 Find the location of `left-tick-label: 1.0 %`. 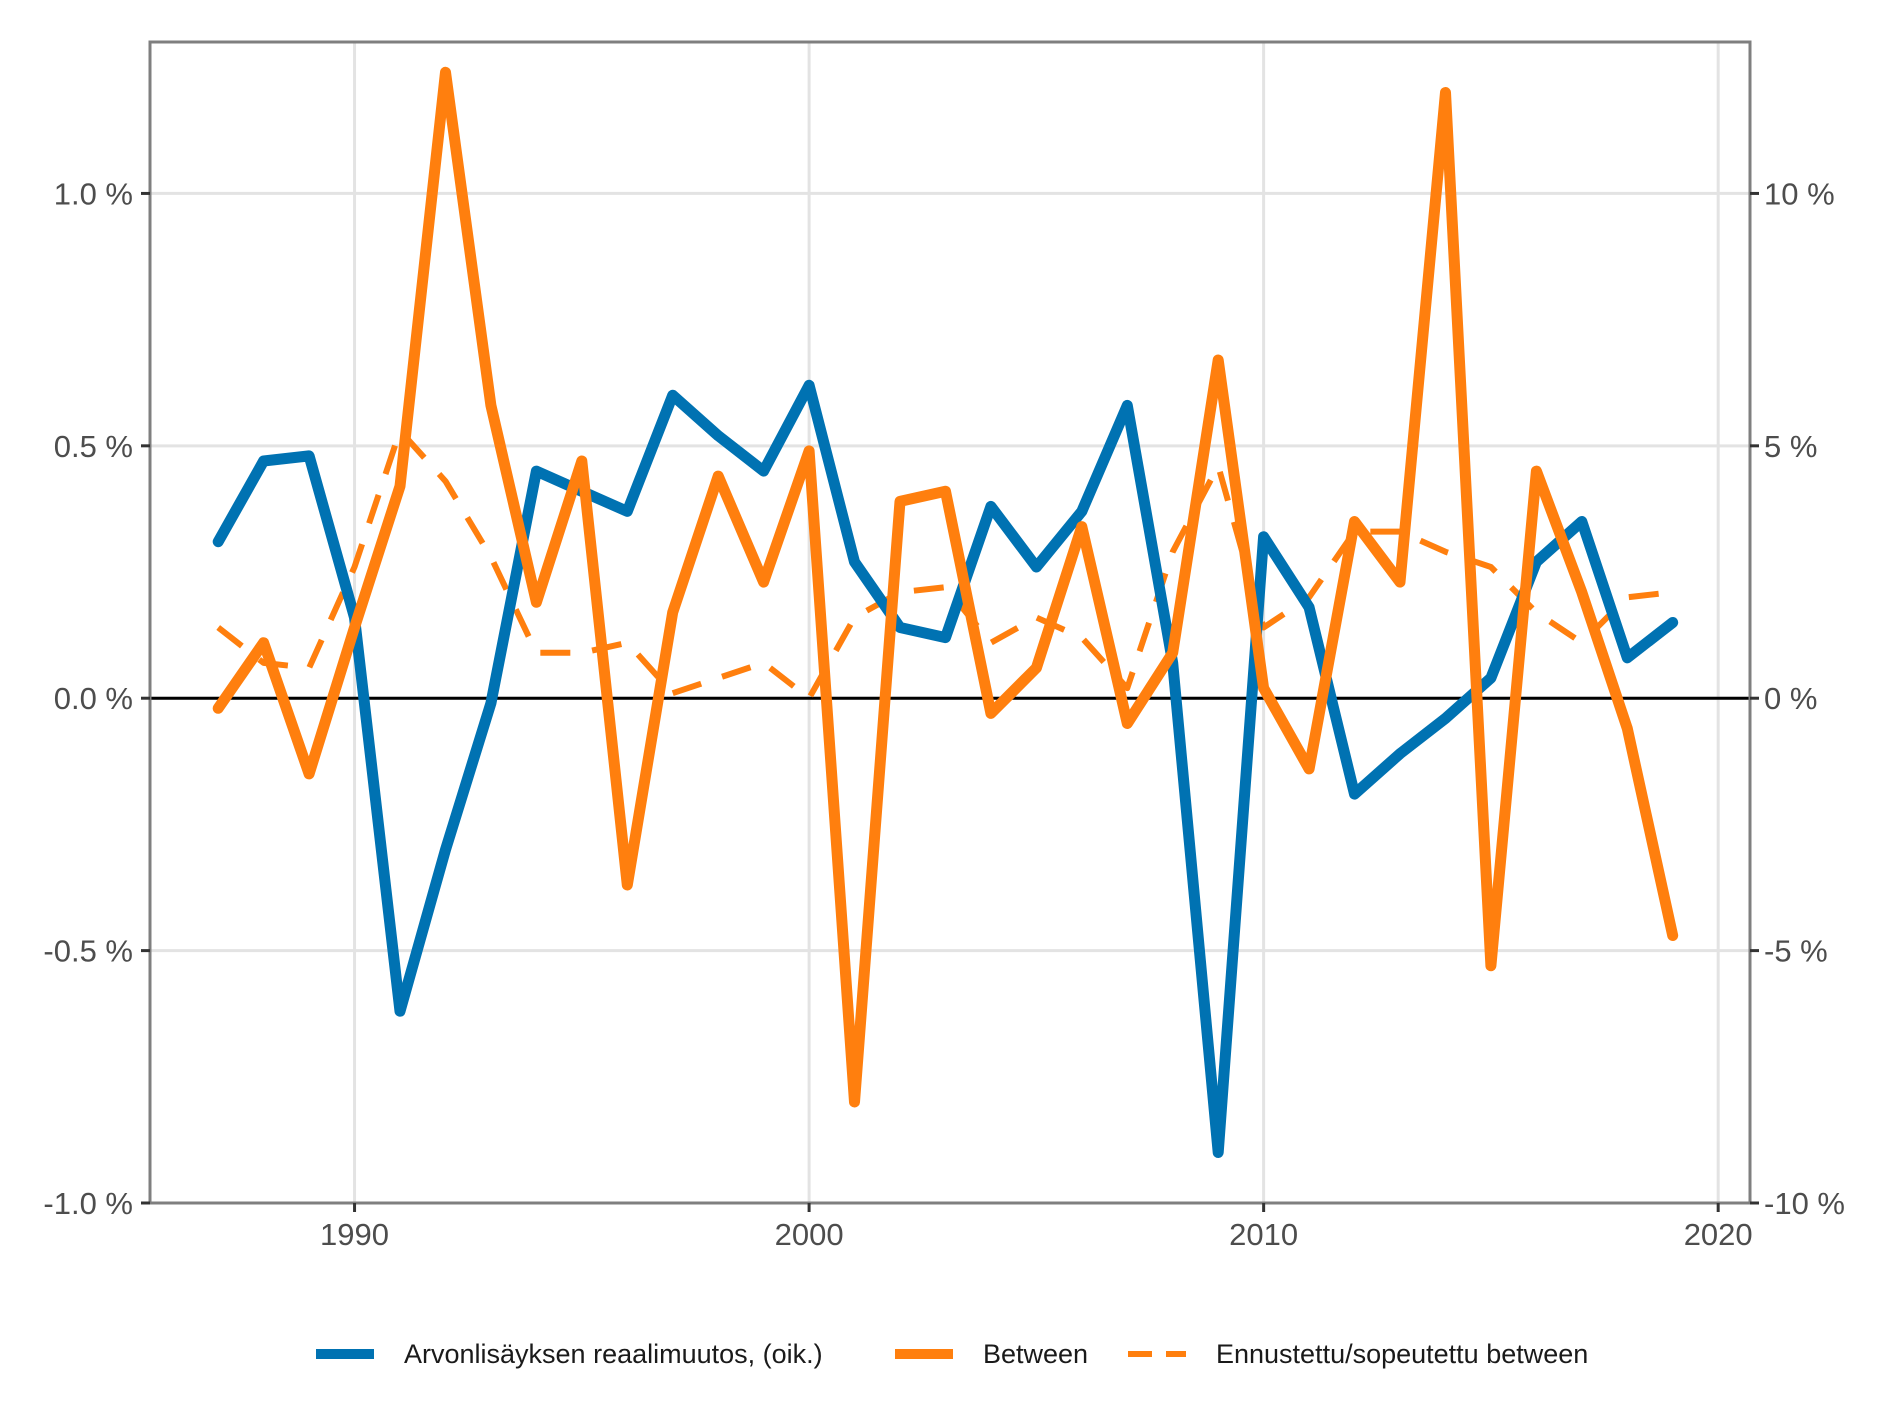

left-tick-label: 1.0 % is located at coordinates (93, 193).